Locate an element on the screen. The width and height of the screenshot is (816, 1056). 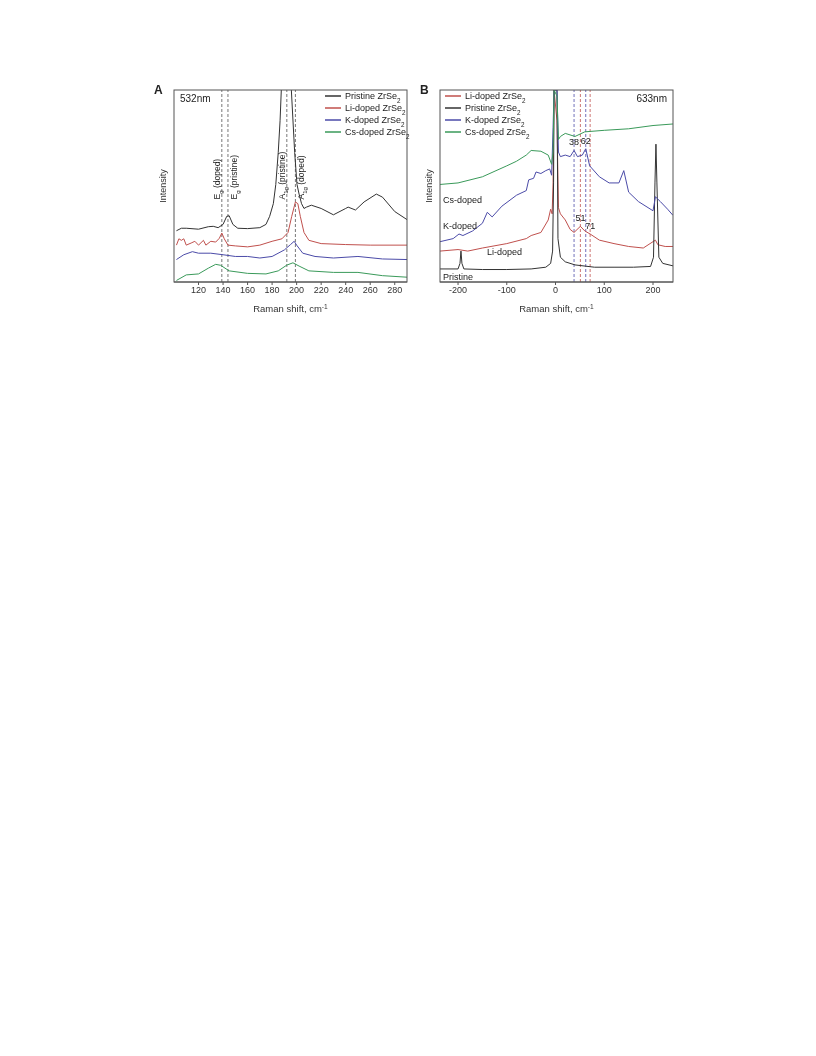
annotation: 633nm is located at coordinates (651, 98).